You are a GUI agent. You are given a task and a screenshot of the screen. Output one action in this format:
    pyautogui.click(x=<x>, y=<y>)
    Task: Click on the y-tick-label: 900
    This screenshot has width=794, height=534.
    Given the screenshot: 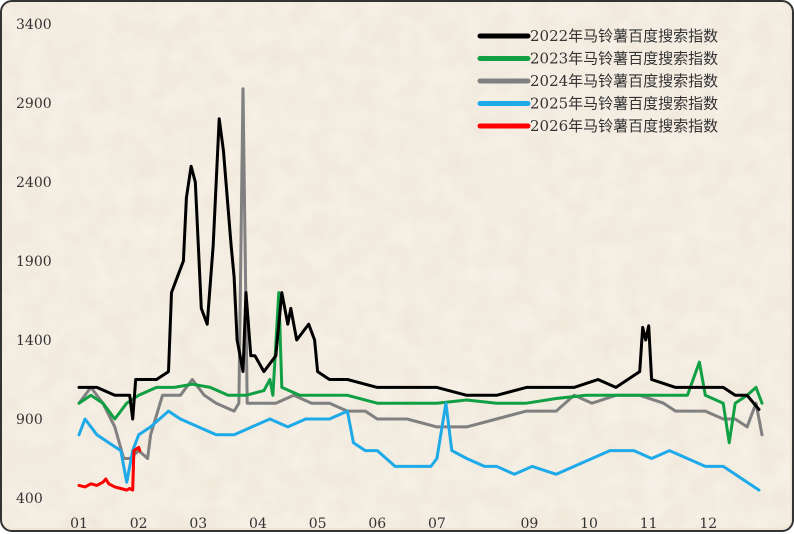 What is the action you would take?
    pyautogui.click(x=29, y=420)
    